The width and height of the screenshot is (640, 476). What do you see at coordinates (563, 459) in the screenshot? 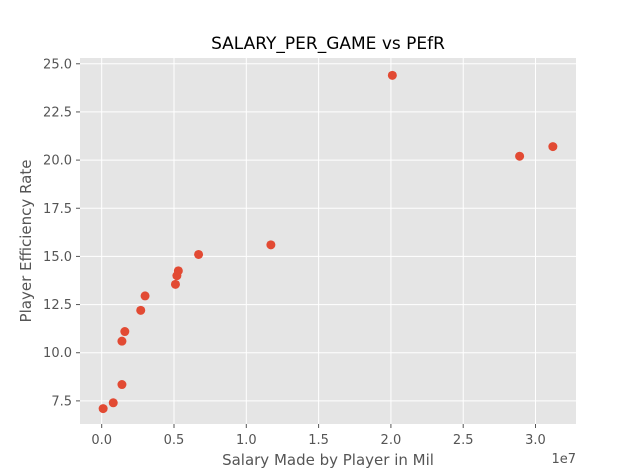
I see `x-axis-offset-label: 1e7` at bounding box center [563, 459].